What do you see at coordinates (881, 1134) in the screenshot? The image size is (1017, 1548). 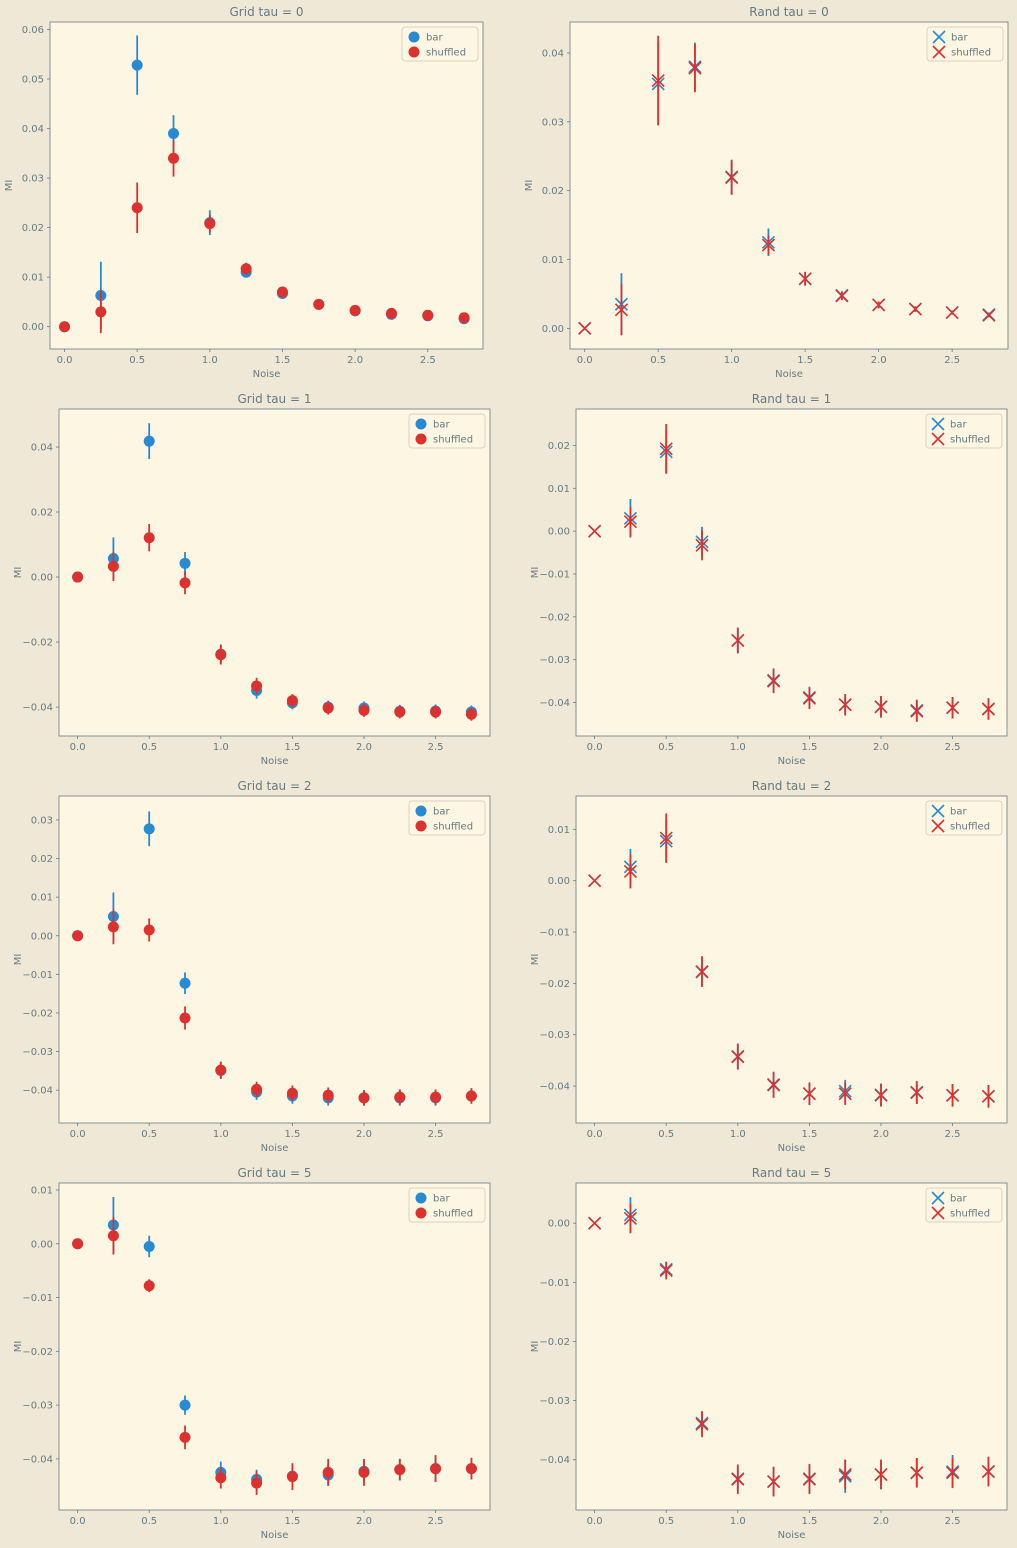 I see `x-tick-label: 2.0` at bounding box center [881, 1134].